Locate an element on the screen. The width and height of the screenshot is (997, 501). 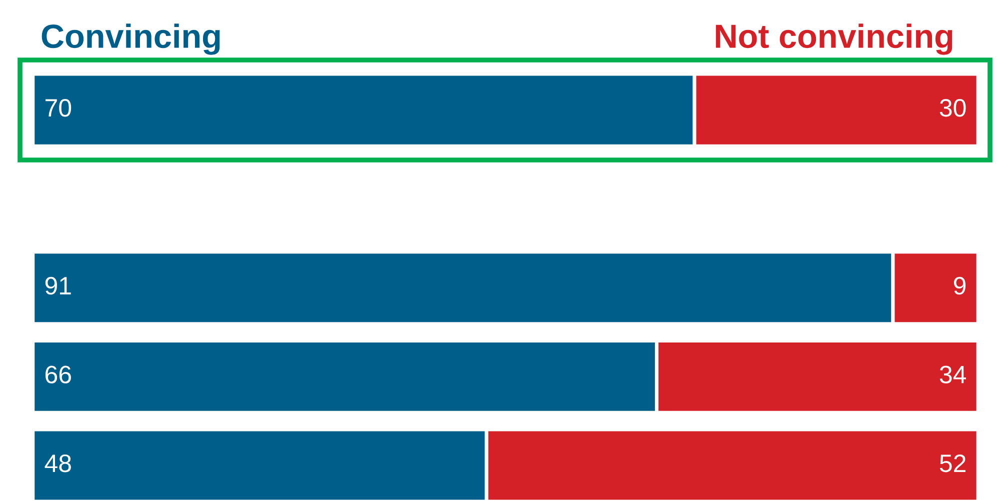
data-label: 52 is located at coordinates (953, 463).